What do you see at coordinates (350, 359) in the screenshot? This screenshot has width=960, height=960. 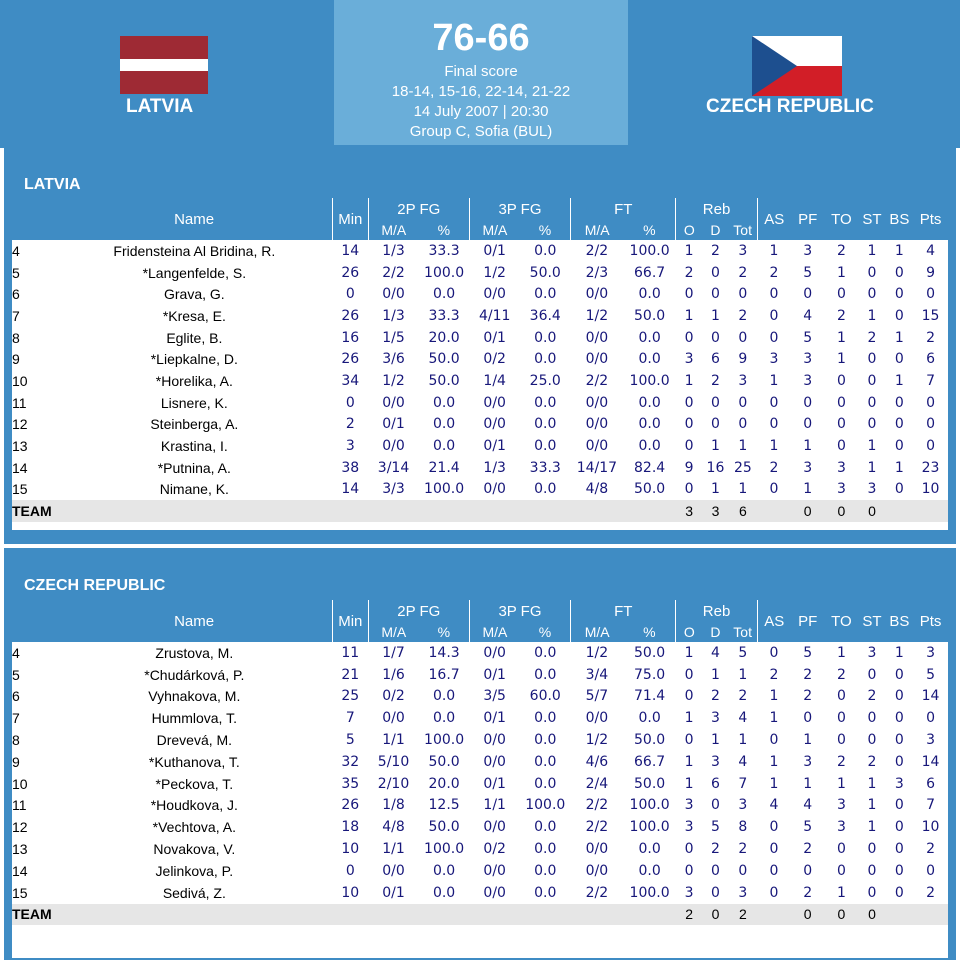 I see `minutes: 26` at bounding box center [350, 359].